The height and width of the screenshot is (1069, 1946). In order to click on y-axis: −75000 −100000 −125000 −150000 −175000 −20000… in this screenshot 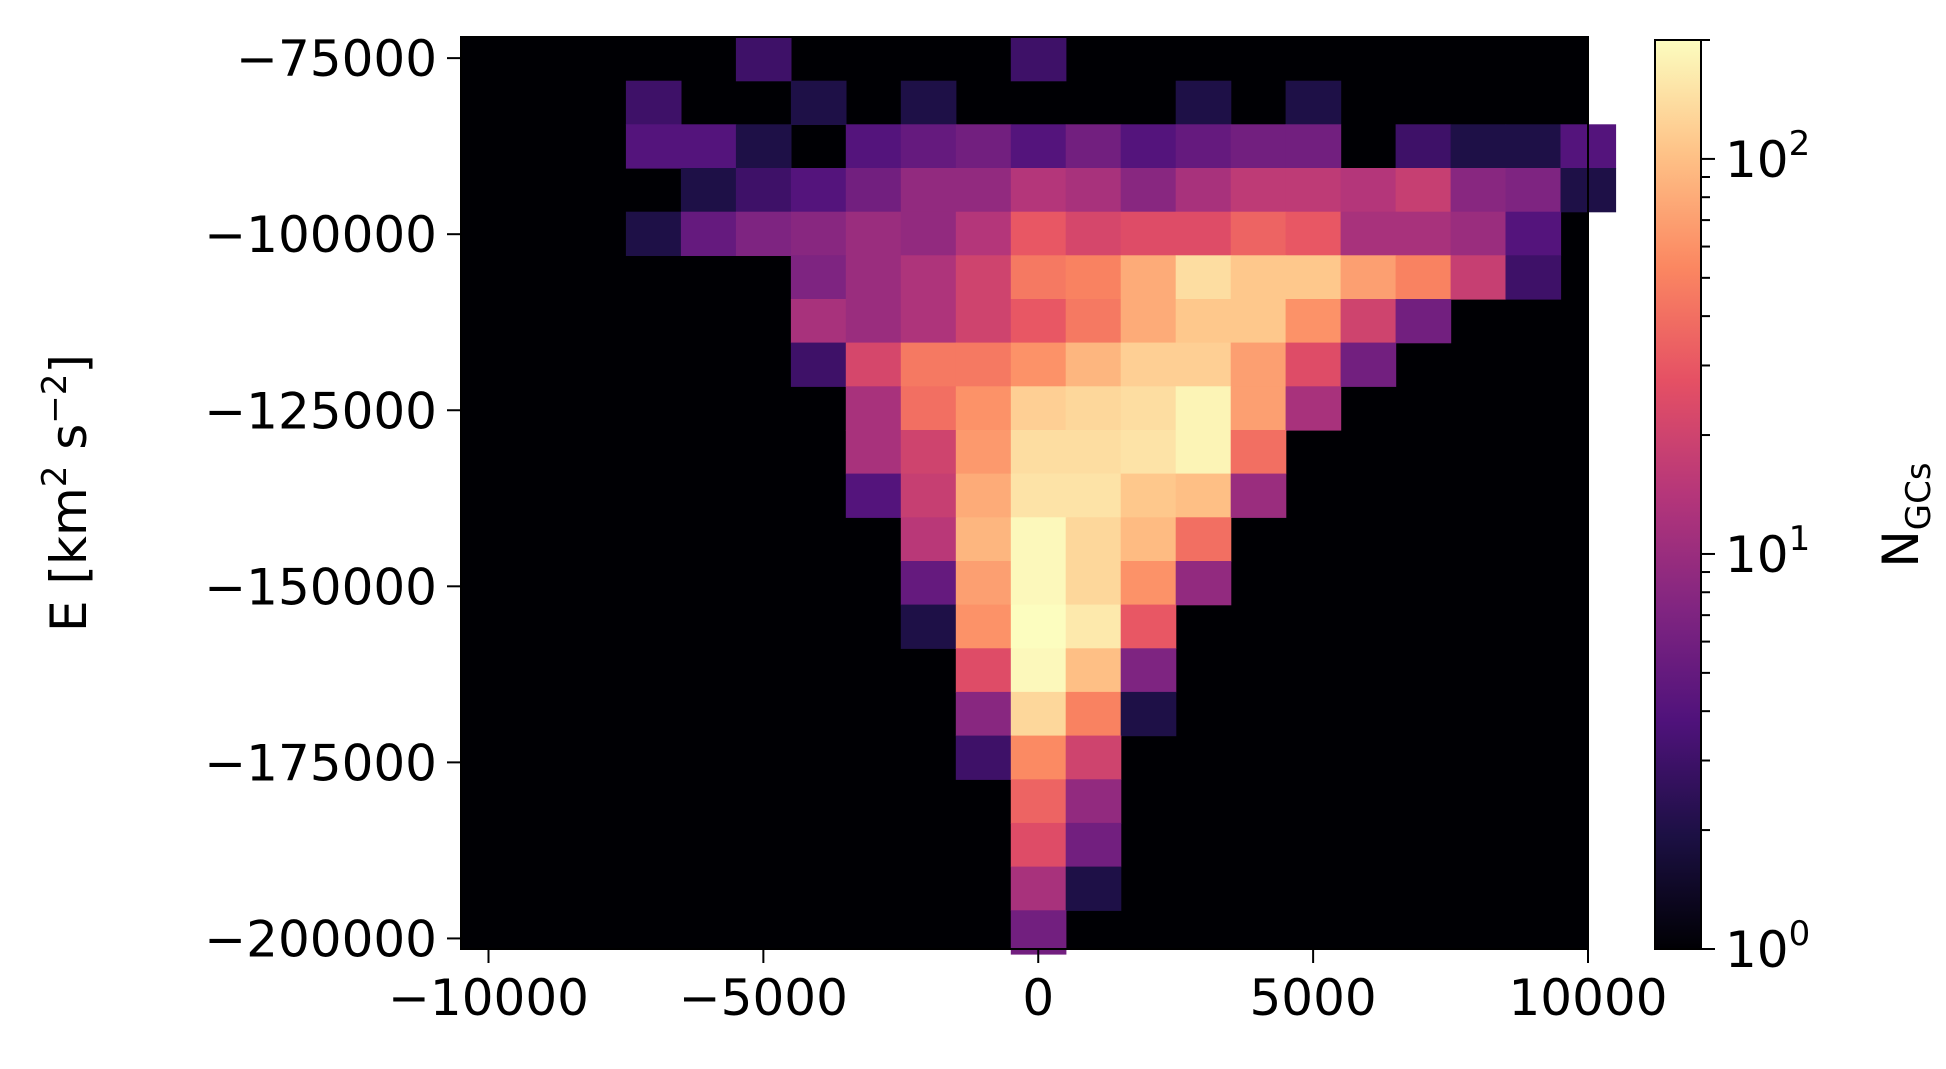, I will do `click(332, 499)`.